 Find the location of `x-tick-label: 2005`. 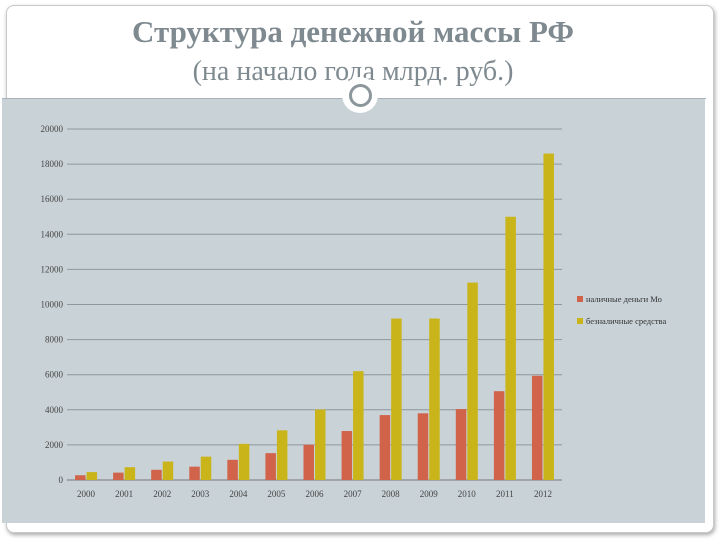

x-tick-label: 2005 is located at coordinates (276, 494).